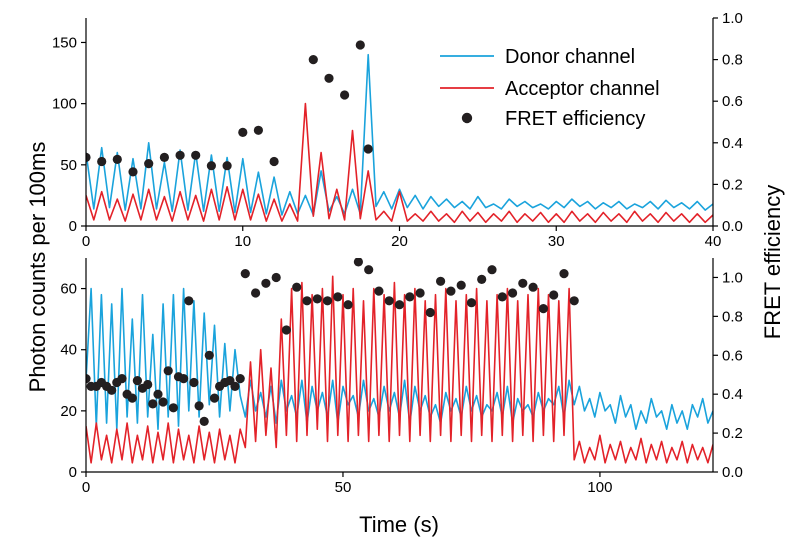  Describe the element at coordinates (73, 472) in the screenshot. I see `y-tick-label: 0` at that location.